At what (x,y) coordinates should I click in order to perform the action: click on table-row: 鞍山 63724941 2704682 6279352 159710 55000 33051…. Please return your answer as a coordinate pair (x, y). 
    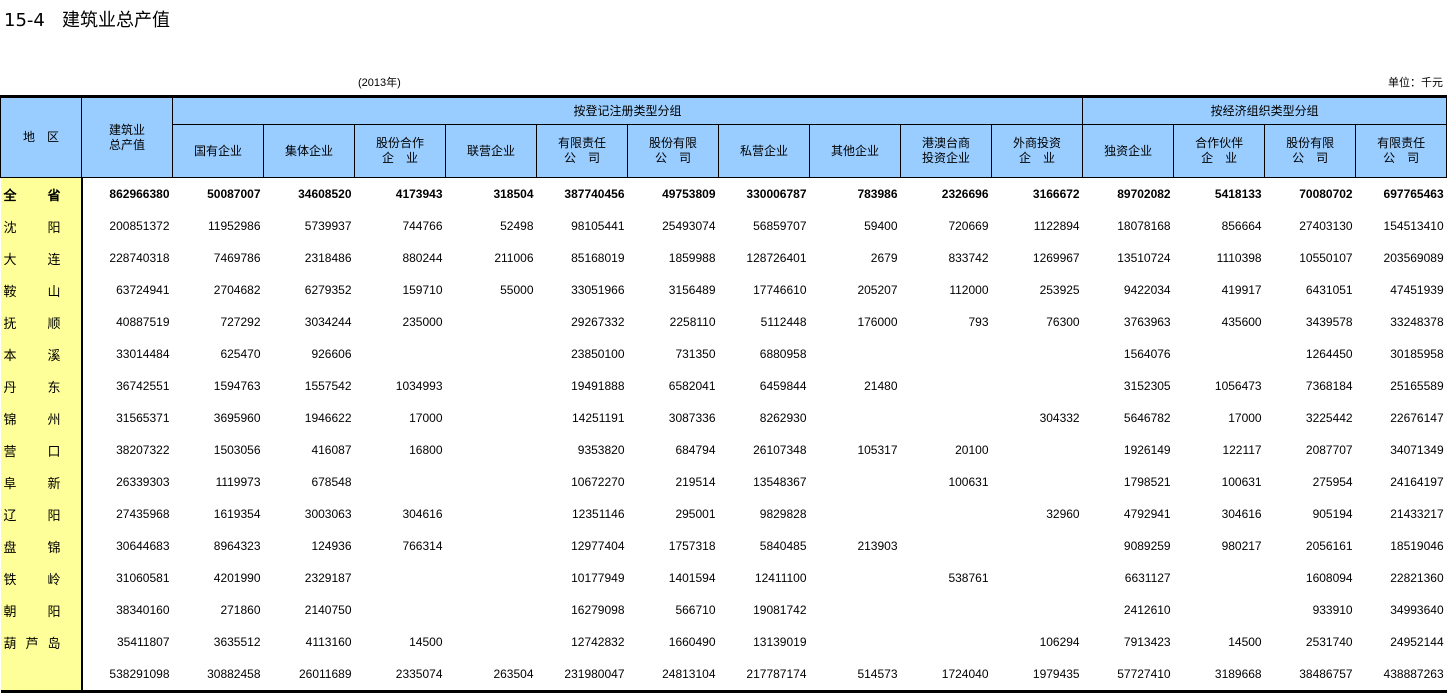
    Looking at the image, I should click on (723, 290).